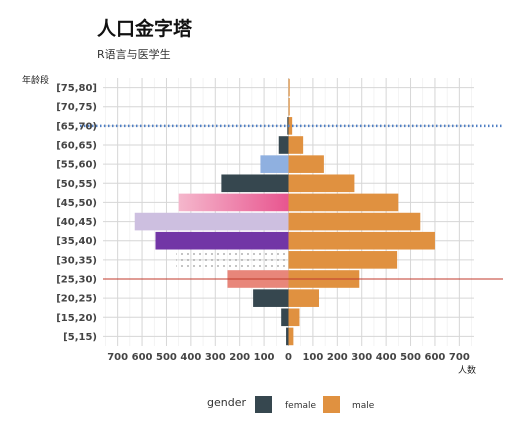 This screenshot has width=523, height=433. I want to click on bar-male-[40,45), so click(354, 221).